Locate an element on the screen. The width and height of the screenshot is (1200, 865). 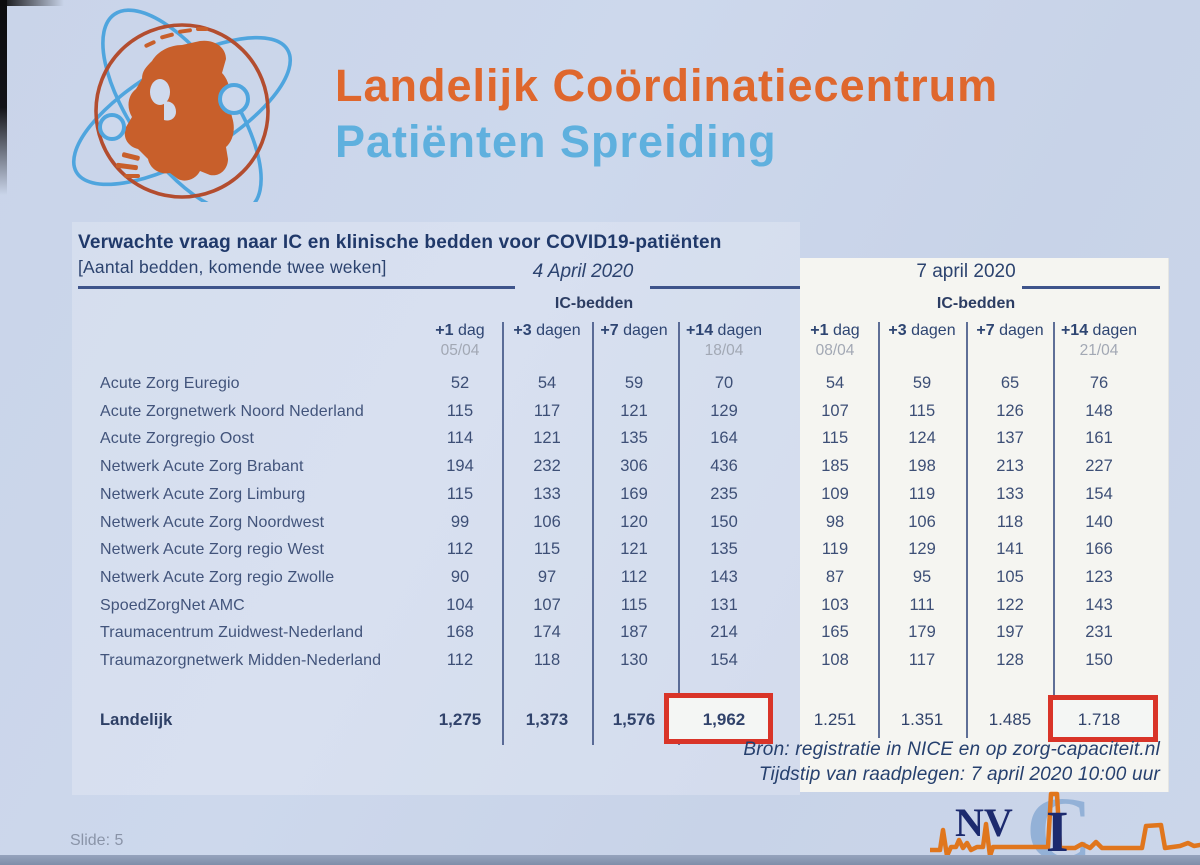
nvic-logo: C NV I is located at coordinates (1065, 827).